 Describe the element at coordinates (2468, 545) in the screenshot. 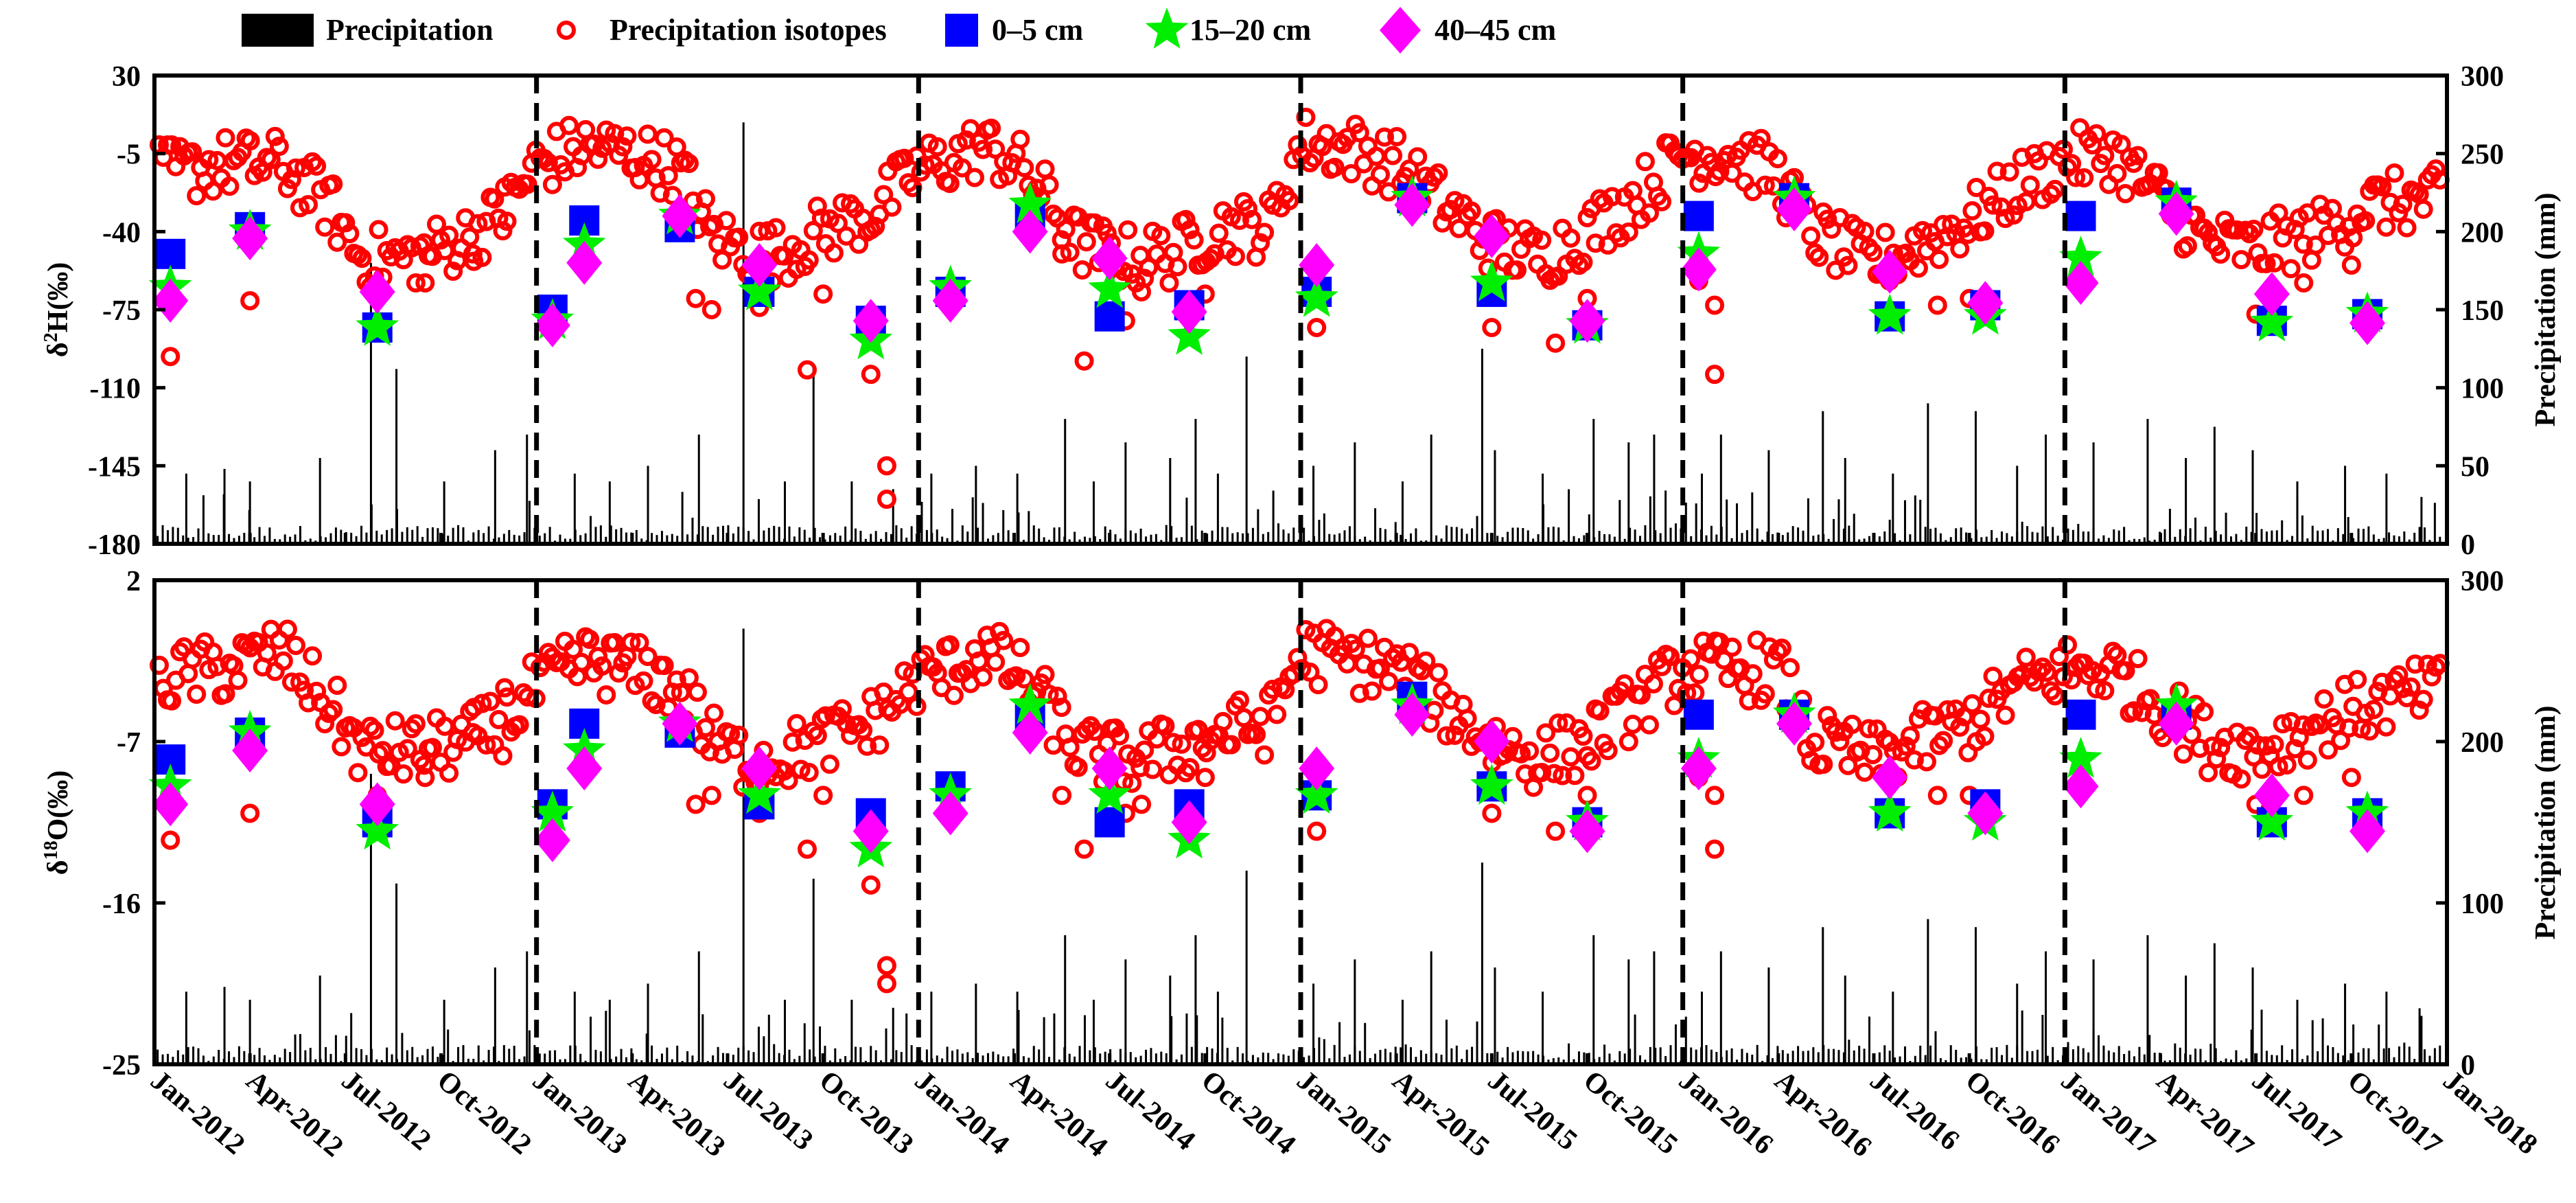

I see `top-right-tick-label: 0` at that location.